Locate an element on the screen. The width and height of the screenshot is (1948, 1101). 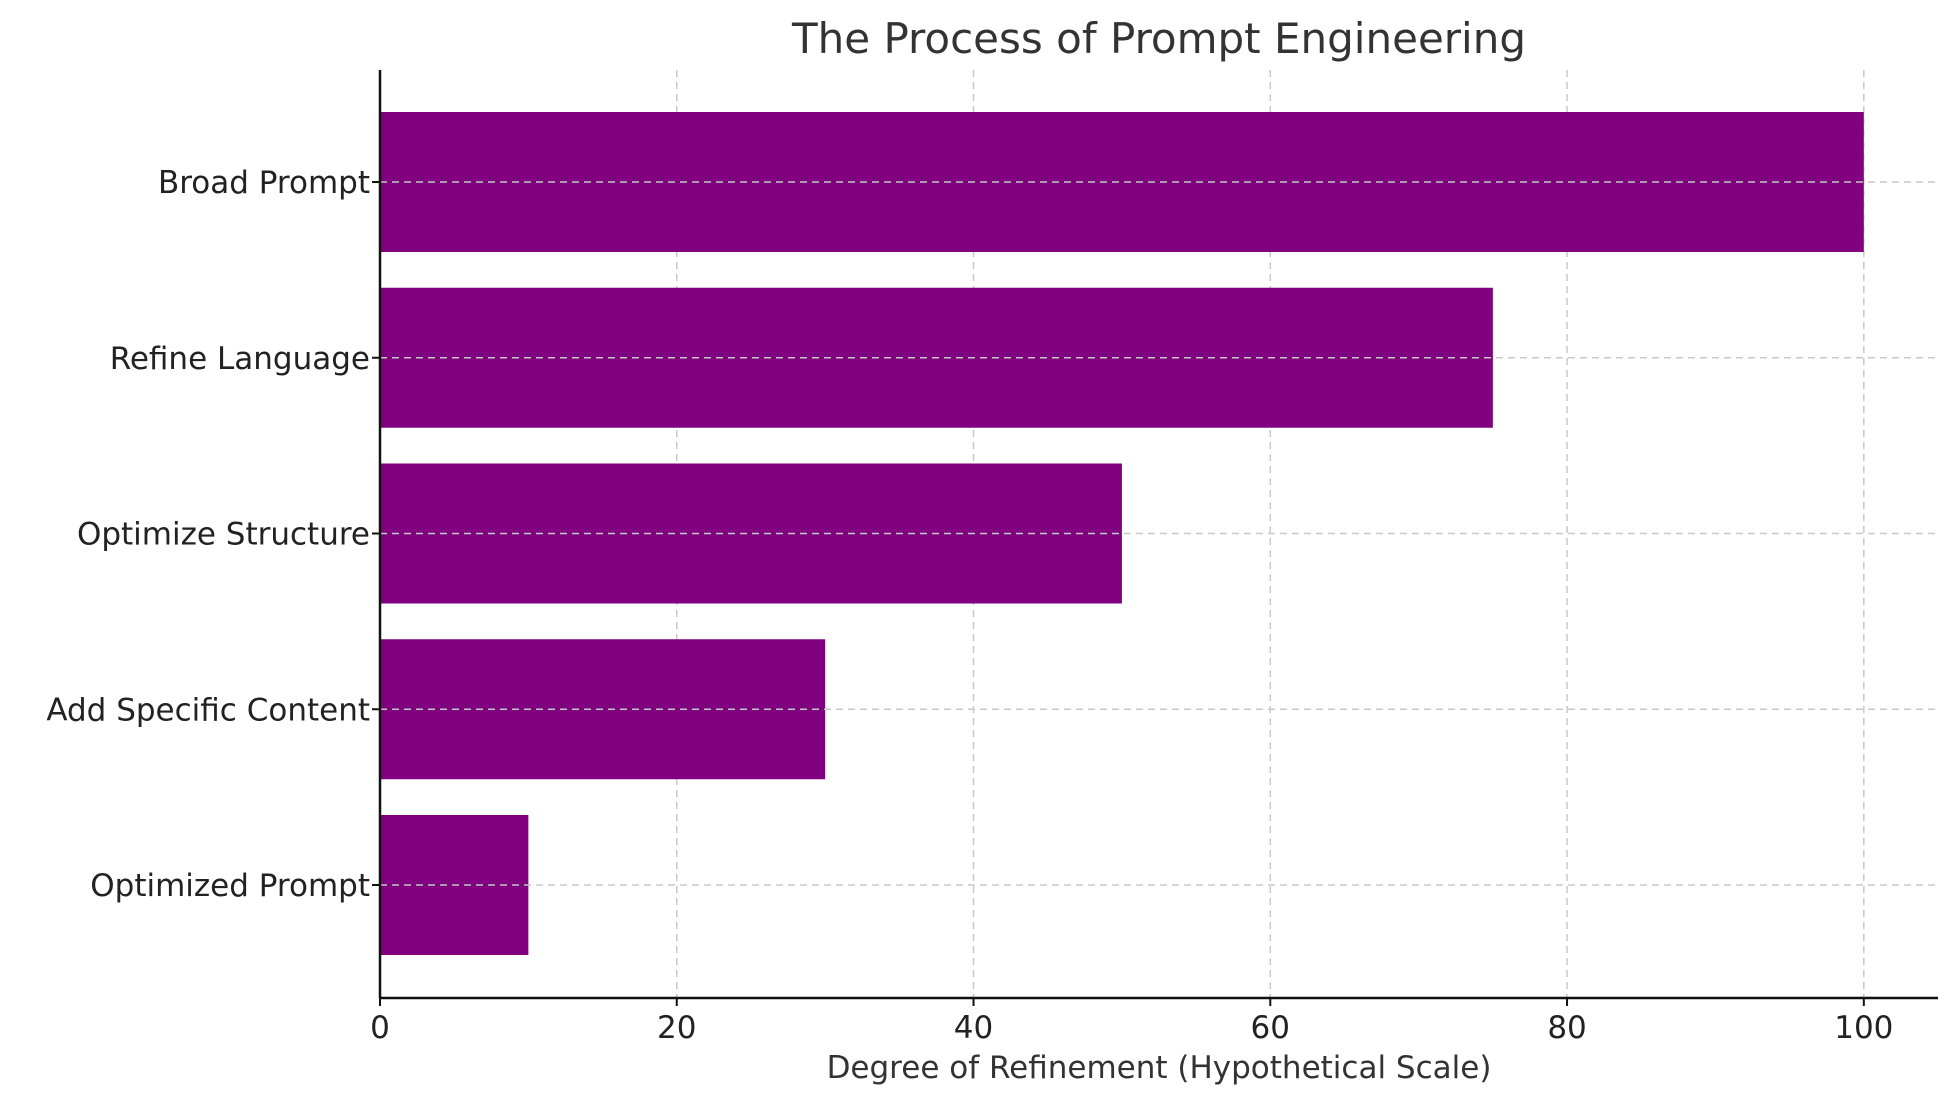
y-tick-label: Broad Prompt is located at coordinates (264, 183).